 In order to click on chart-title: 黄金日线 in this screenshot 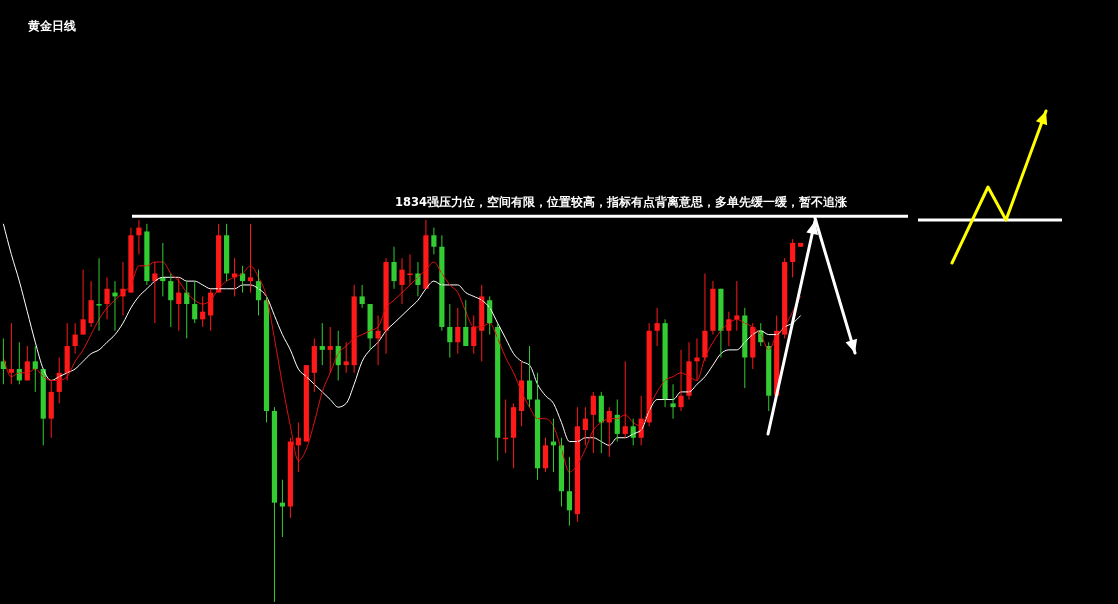, I will do `click(51, 26)`.